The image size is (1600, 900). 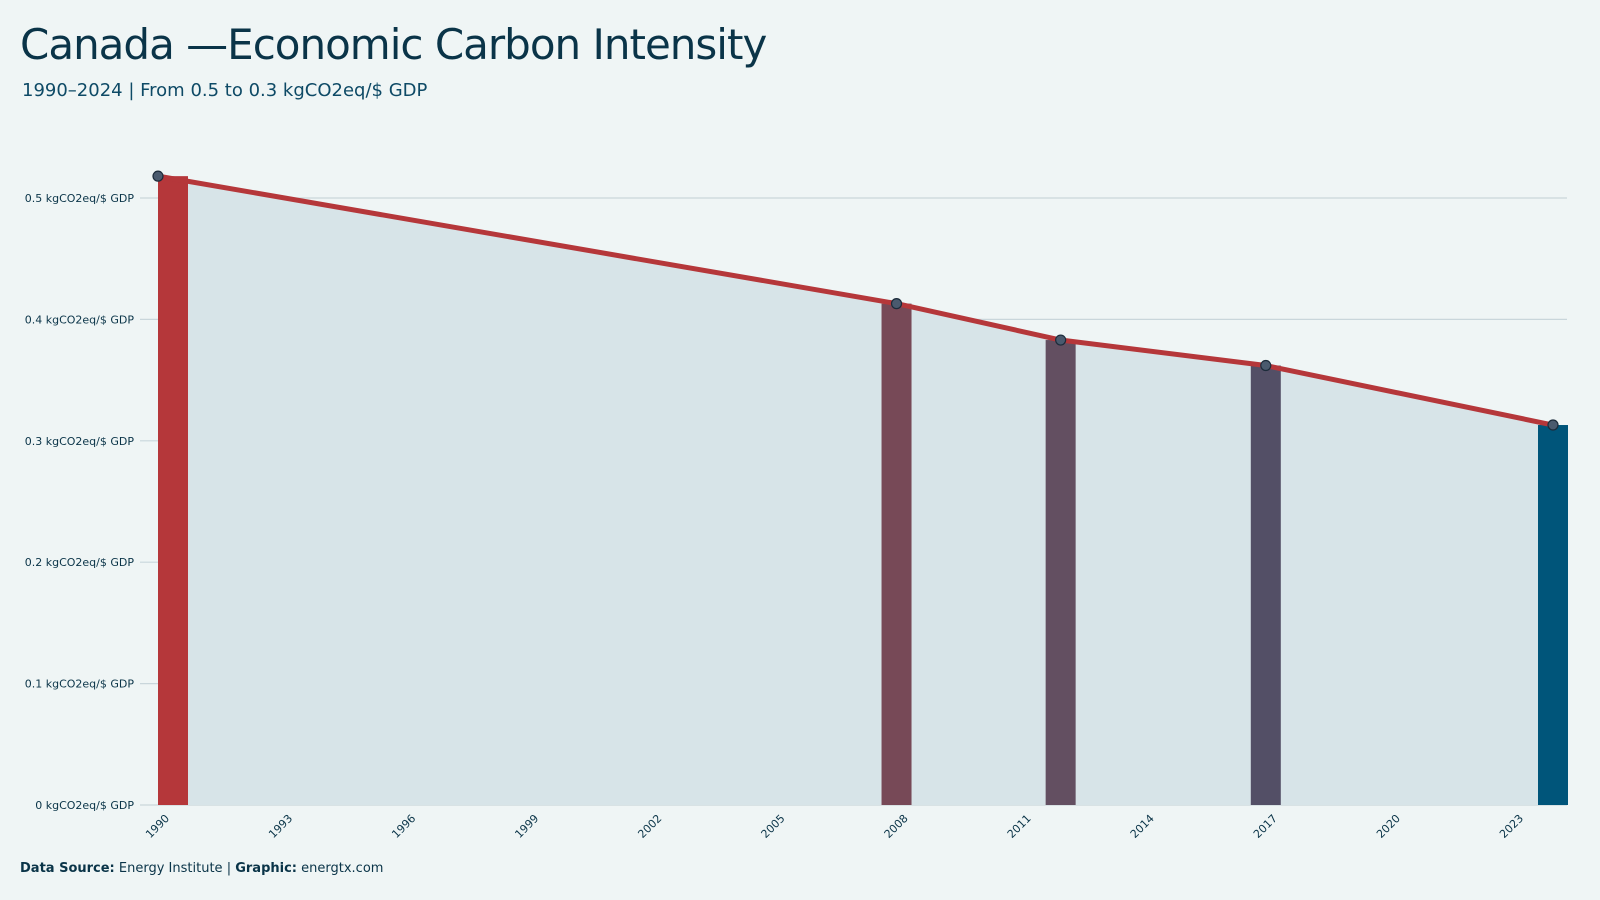 What do you see at coordinates (1265, 826) in the screenshot?
I see `x-tick-label: 2017` at bounding box center [1265, 826].